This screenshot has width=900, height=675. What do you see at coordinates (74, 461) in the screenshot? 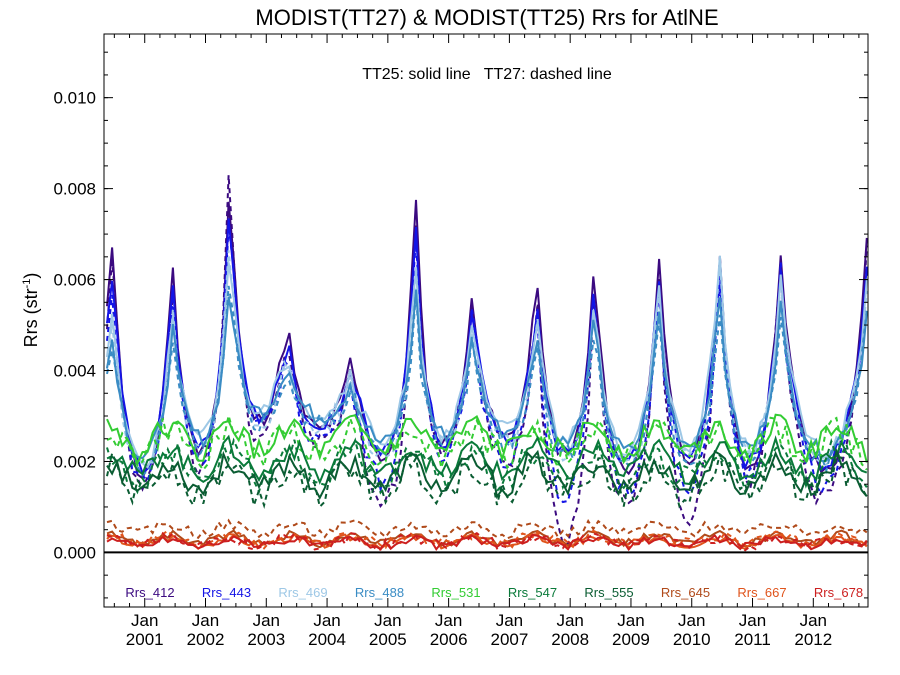
I see `y-tick-label: 0.002` at bounding box center [74, 461].